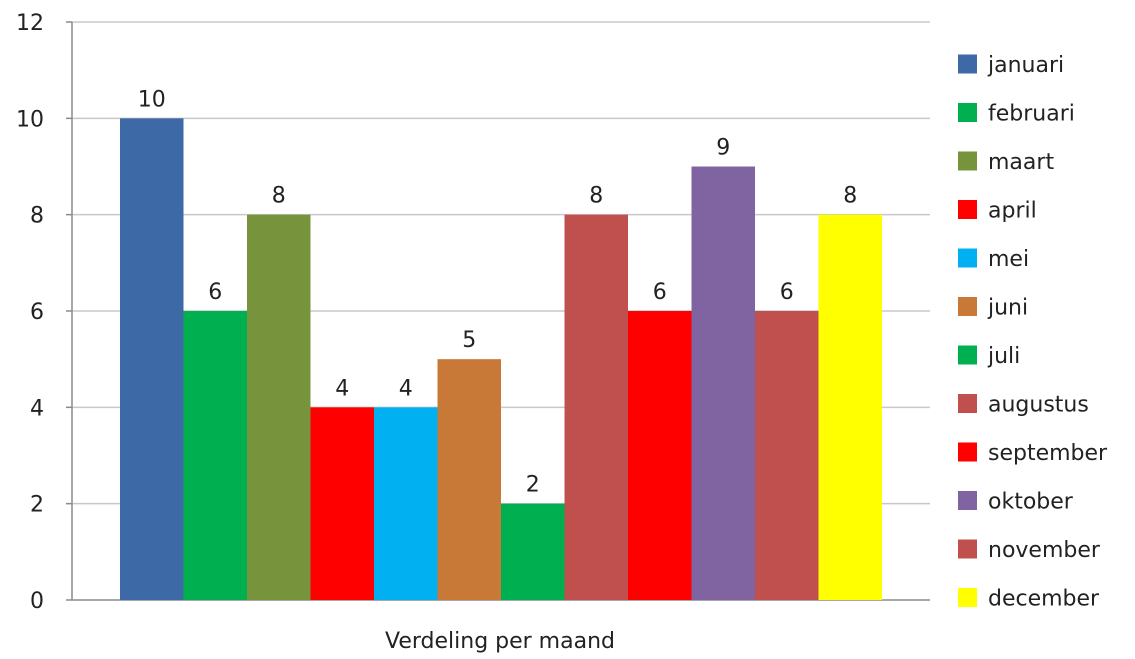  I want to click on legend-label: juni, so click(1007, 308).